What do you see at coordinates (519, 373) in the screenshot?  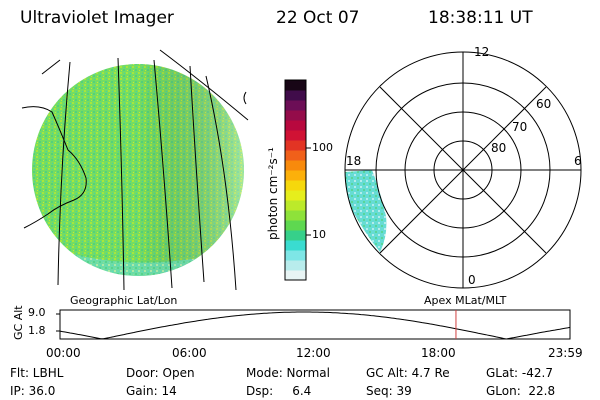 I see `info-glat: GLat: -42.7` at bounding box center [519, 373].